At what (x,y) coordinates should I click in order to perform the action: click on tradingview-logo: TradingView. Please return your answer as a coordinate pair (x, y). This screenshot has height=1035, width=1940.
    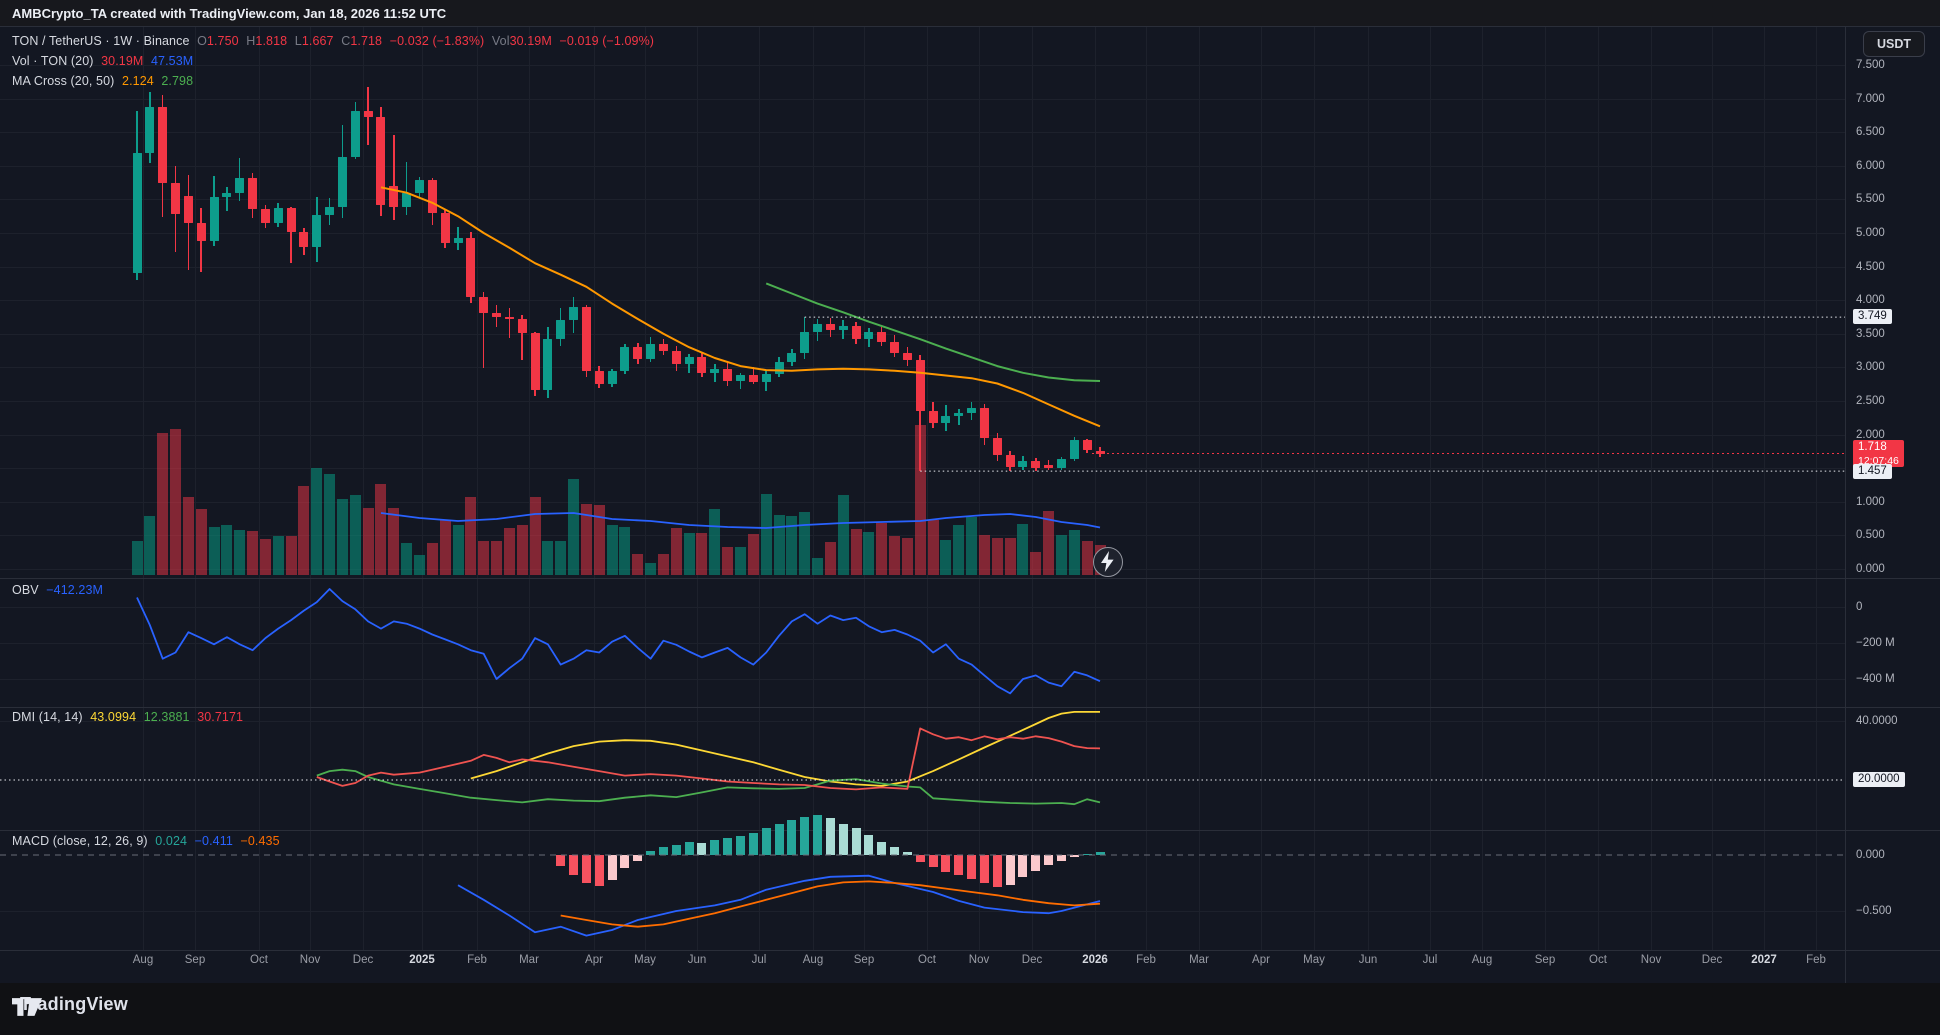
    Looking at the image, I should click on (70, 1005).